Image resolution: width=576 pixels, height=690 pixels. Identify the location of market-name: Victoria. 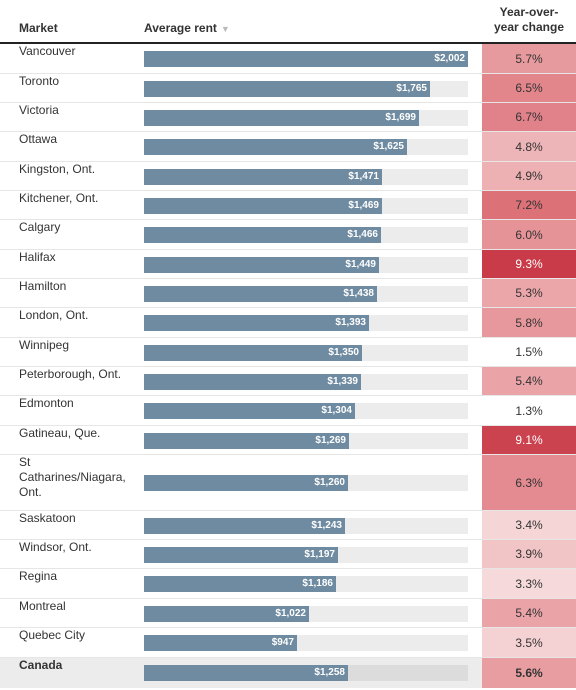
(39, 110).